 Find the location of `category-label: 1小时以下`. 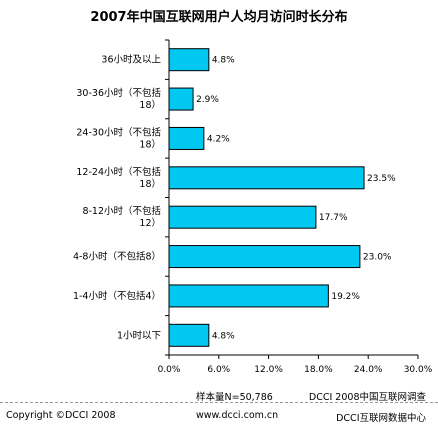

category-label: 1小时以下 is located at coordinates (139, 335).